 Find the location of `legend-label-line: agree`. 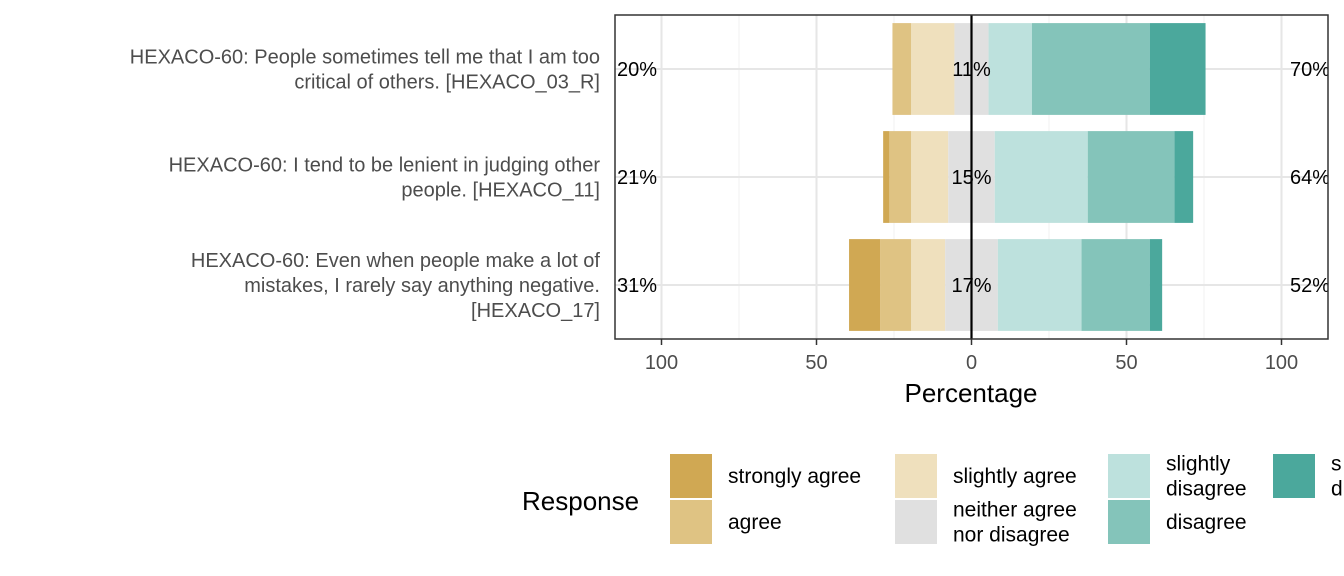

legend-label-line: agree is located at coordinates (755, 522).